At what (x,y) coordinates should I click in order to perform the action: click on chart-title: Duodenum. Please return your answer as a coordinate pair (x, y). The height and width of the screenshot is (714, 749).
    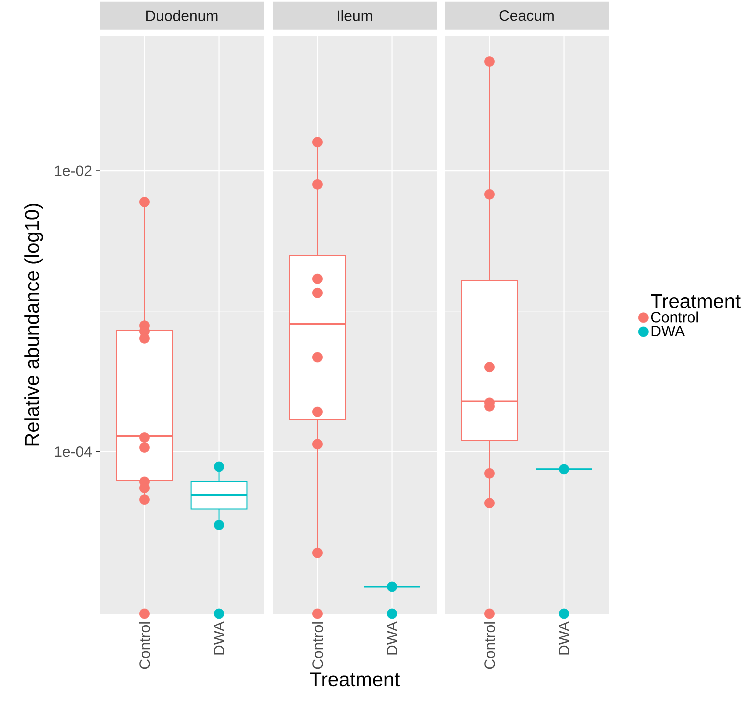
    Looking at the image, I should click on (182, 16).